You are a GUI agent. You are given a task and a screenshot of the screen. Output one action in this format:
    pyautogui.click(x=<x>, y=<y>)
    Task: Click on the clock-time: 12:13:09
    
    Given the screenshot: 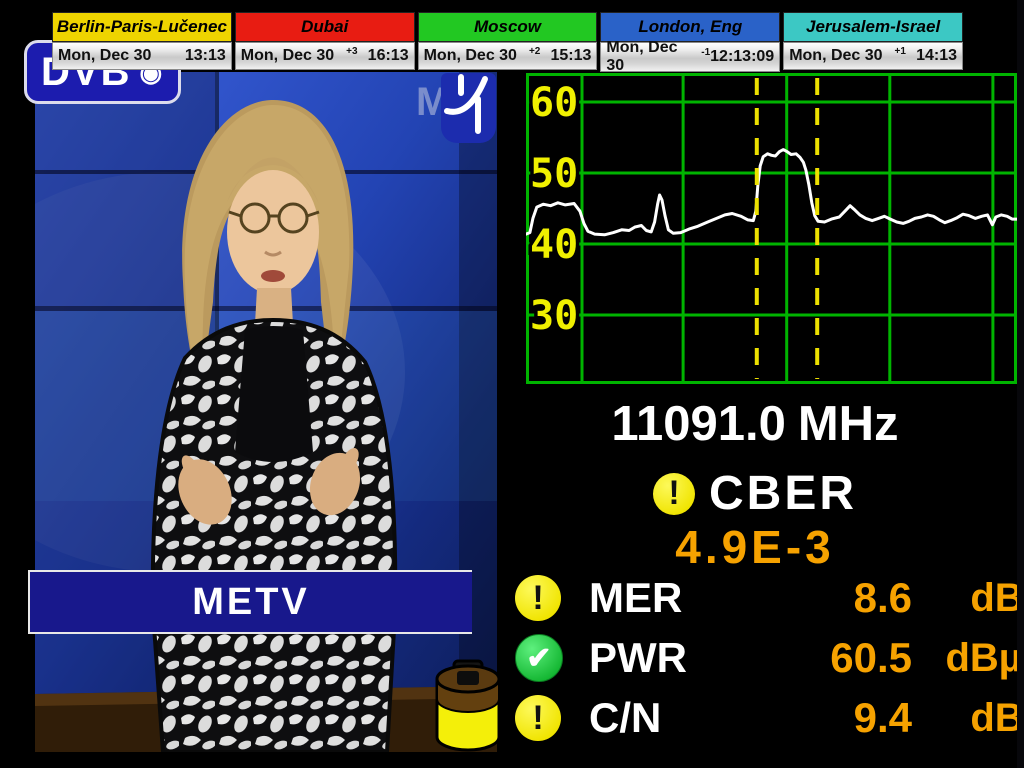 What is the action you would take?
    pyautogui.click(x=742, y=56)
    